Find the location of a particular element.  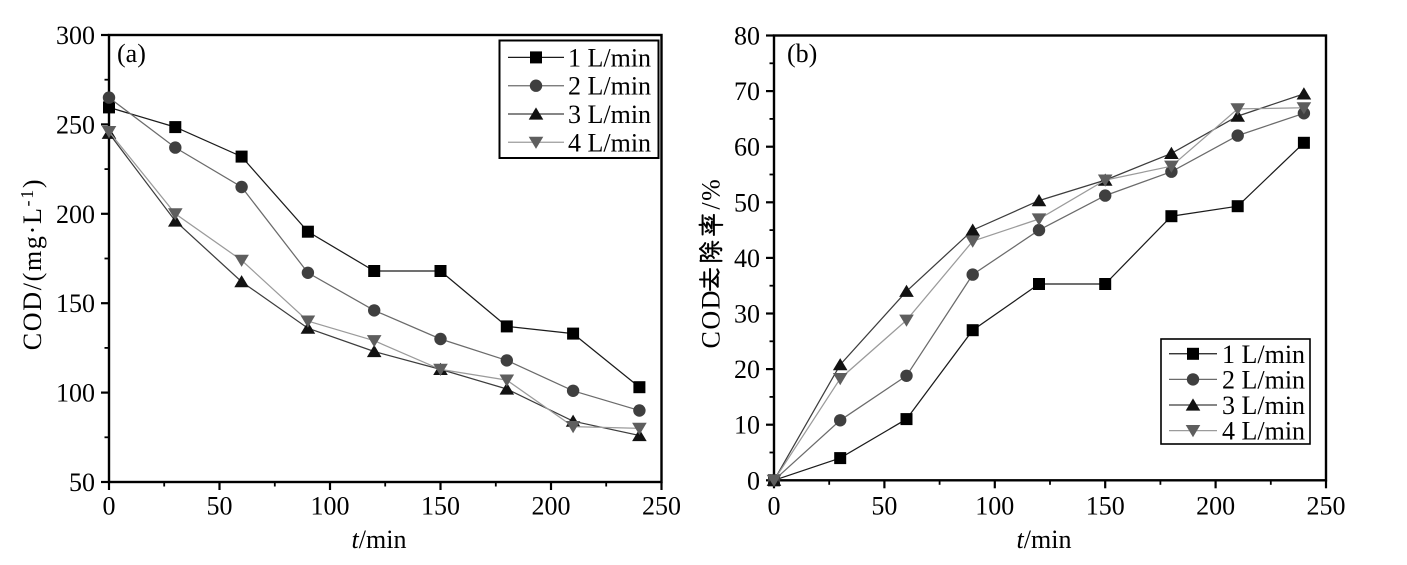

svg-text: (a) is located at coordinates (131, 53).